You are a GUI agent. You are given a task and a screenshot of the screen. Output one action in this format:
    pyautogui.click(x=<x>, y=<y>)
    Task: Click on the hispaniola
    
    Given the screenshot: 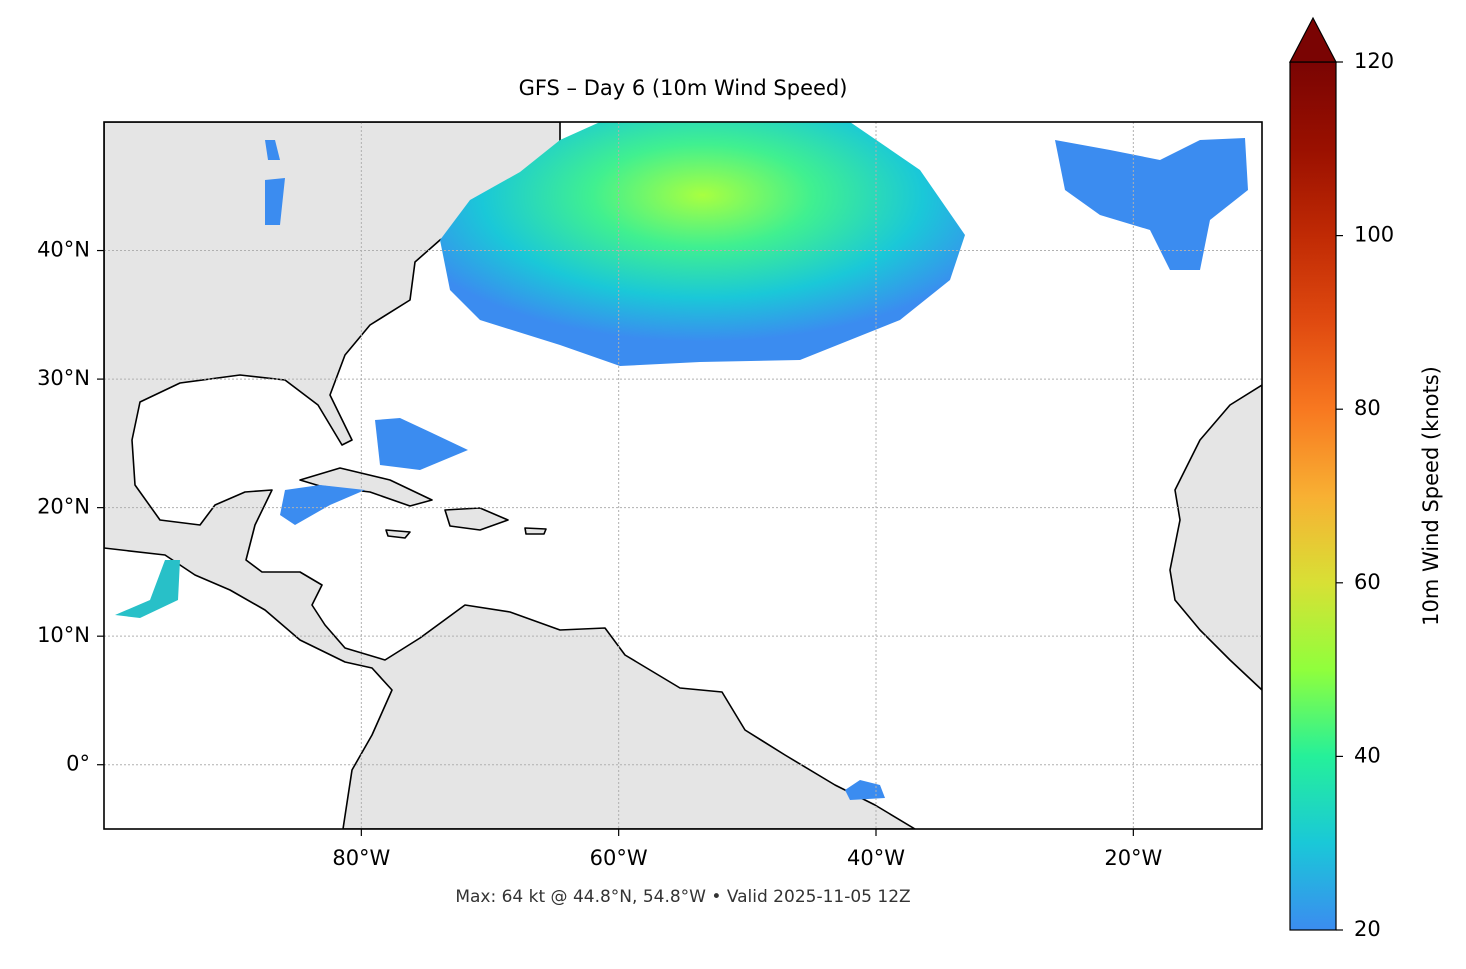 What is the action you would take?
    pyautogui.click(x=476, y=519)
    